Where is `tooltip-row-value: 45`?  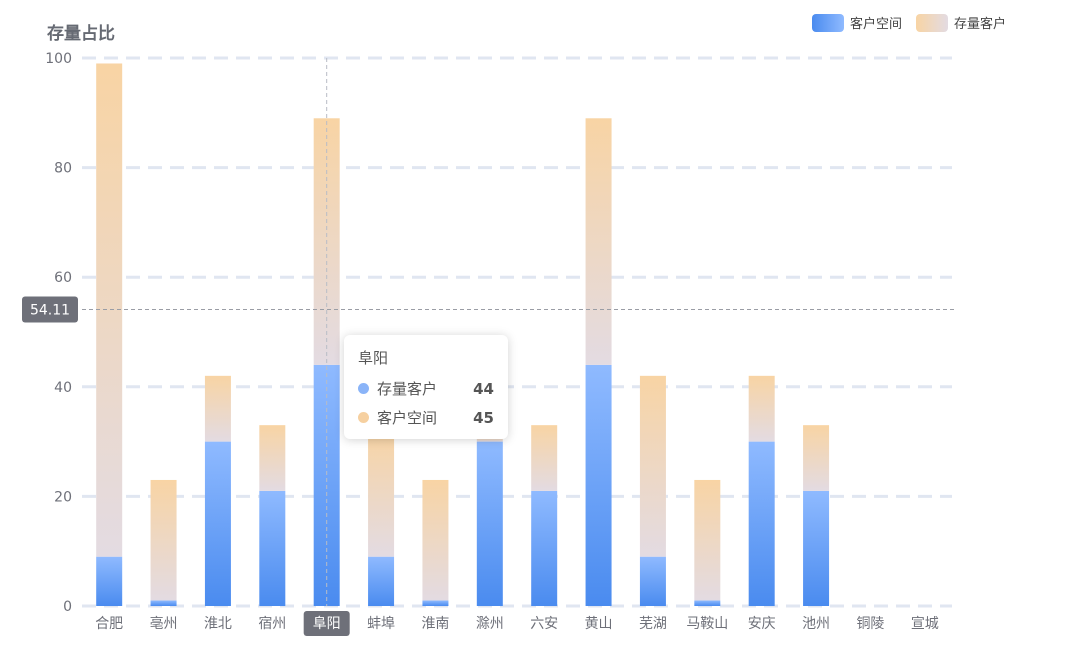
tooltip-row-value: 45 is located at coordinates (483, 417).